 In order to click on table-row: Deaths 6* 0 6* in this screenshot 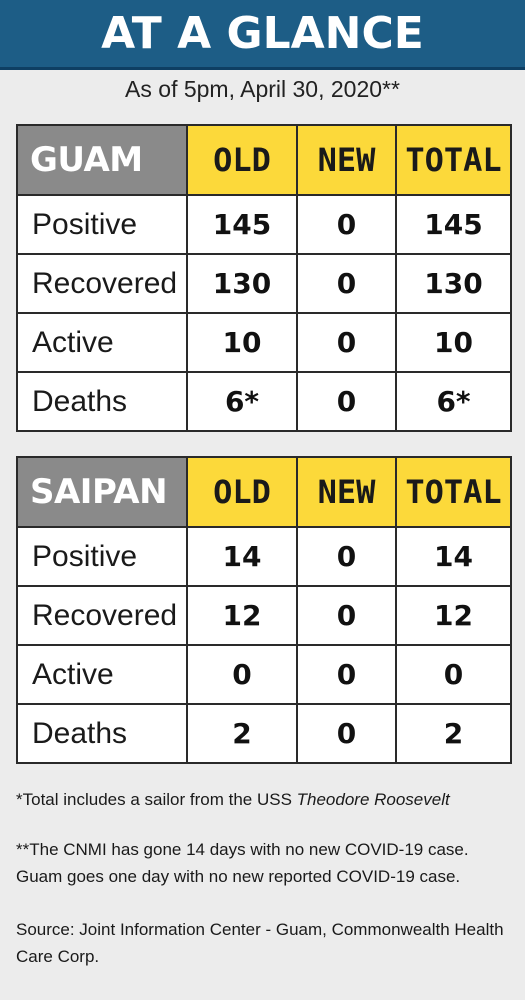, I will do `click(264, 401)`.